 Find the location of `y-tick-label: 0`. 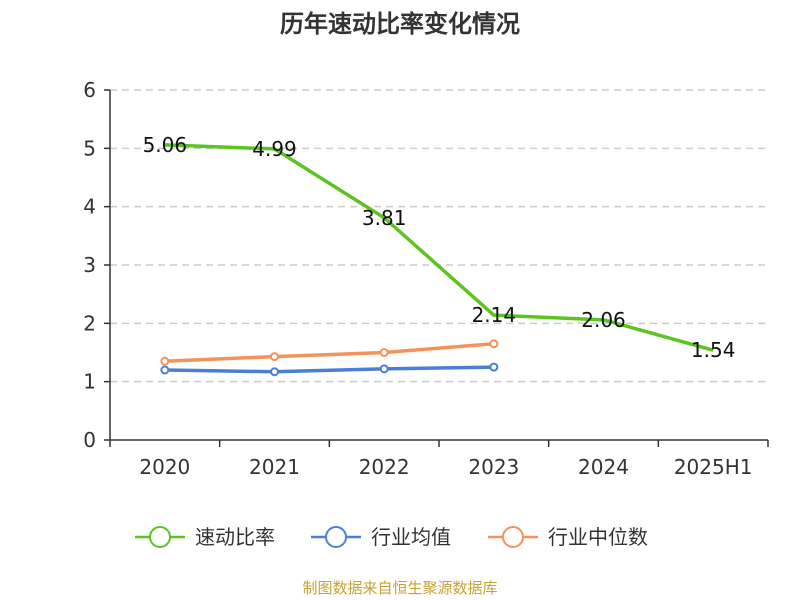

y-tick-label: 0 is located at coordinates (89, 440).